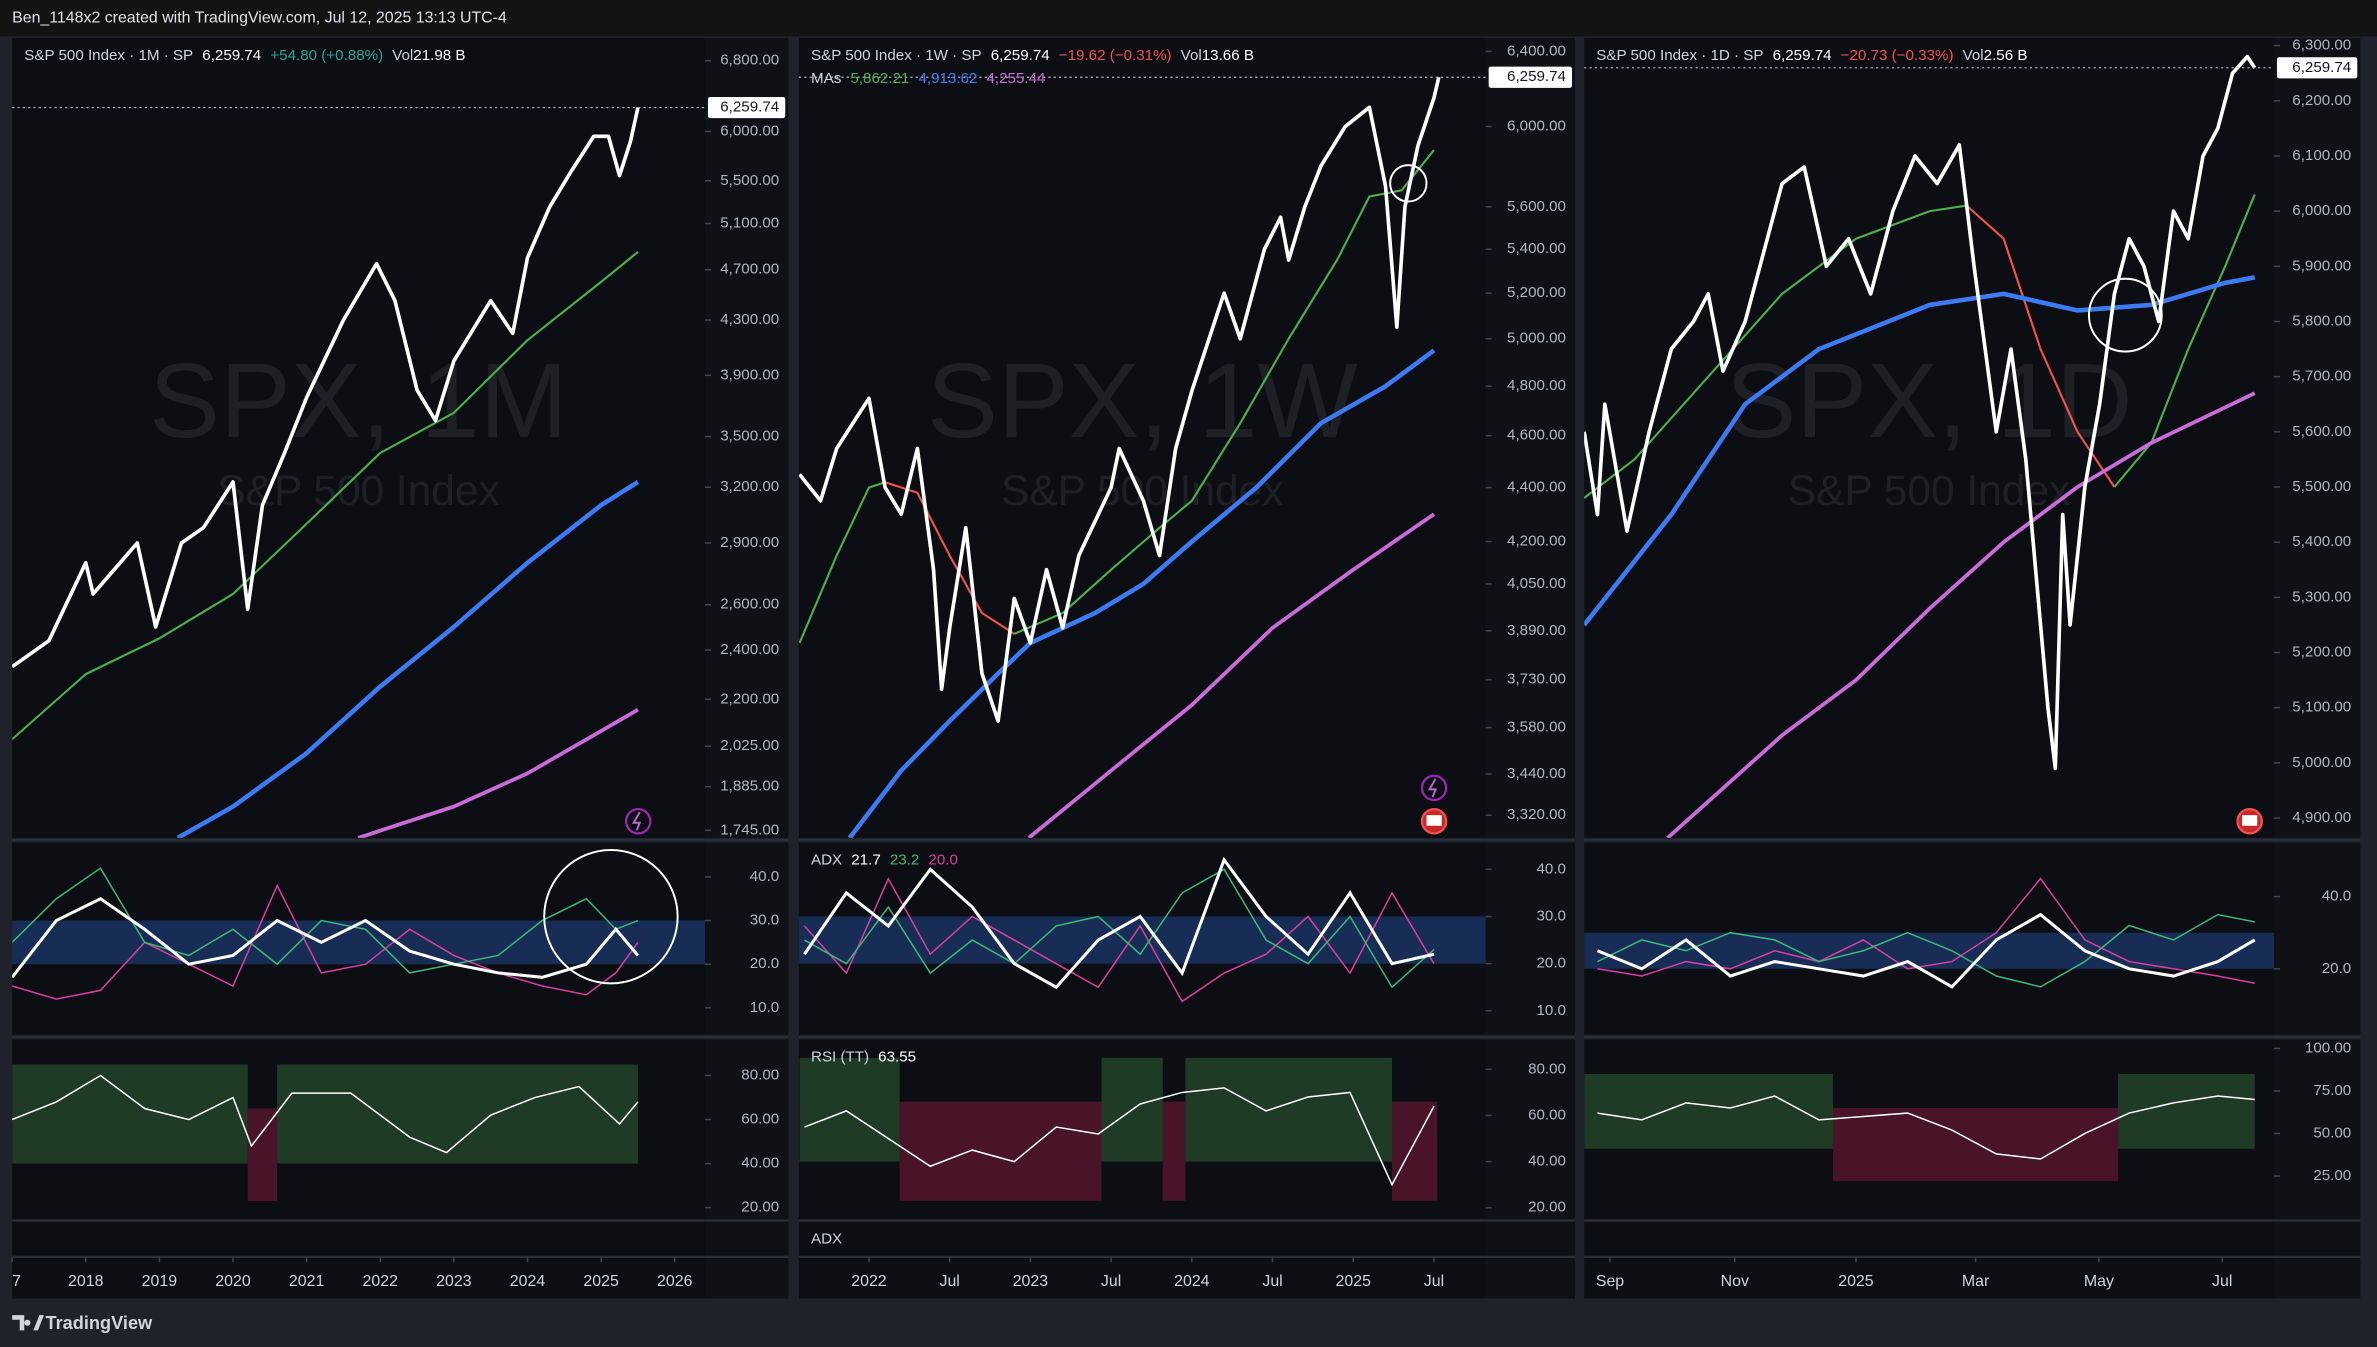 This screenshot has width=2377, height=1347. Describe the element at coordinates (1142, 490) in the screenshot. I see `watermark-sub: S&P 500 Index` at that location.